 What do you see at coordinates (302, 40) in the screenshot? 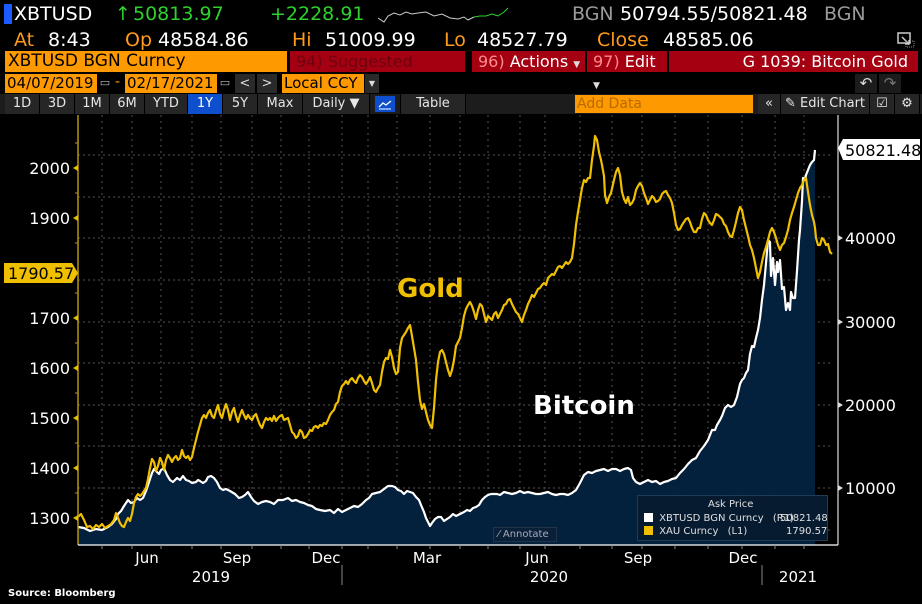
I see `high-label: Hi` at bounding box center [302, 40].